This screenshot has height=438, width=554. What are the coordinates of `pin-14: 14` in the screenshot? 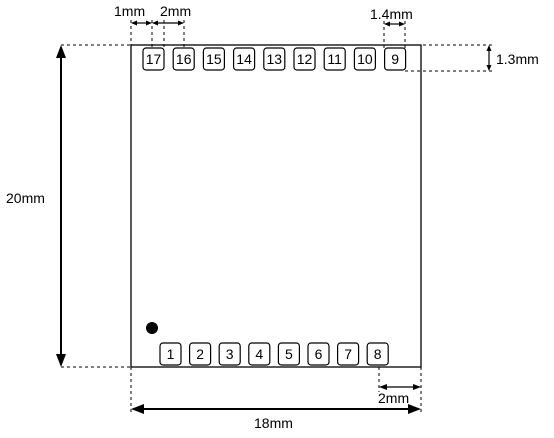 It's located at (244, 59).